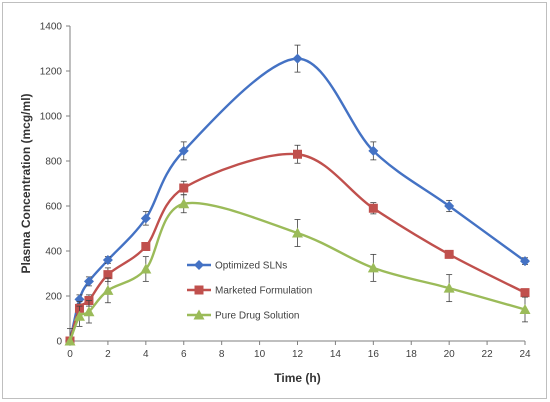  What do you see at coordinates (59, 342) in the screenshot?
I see `y-tick-label: 0` at bounding box center [59, 342].